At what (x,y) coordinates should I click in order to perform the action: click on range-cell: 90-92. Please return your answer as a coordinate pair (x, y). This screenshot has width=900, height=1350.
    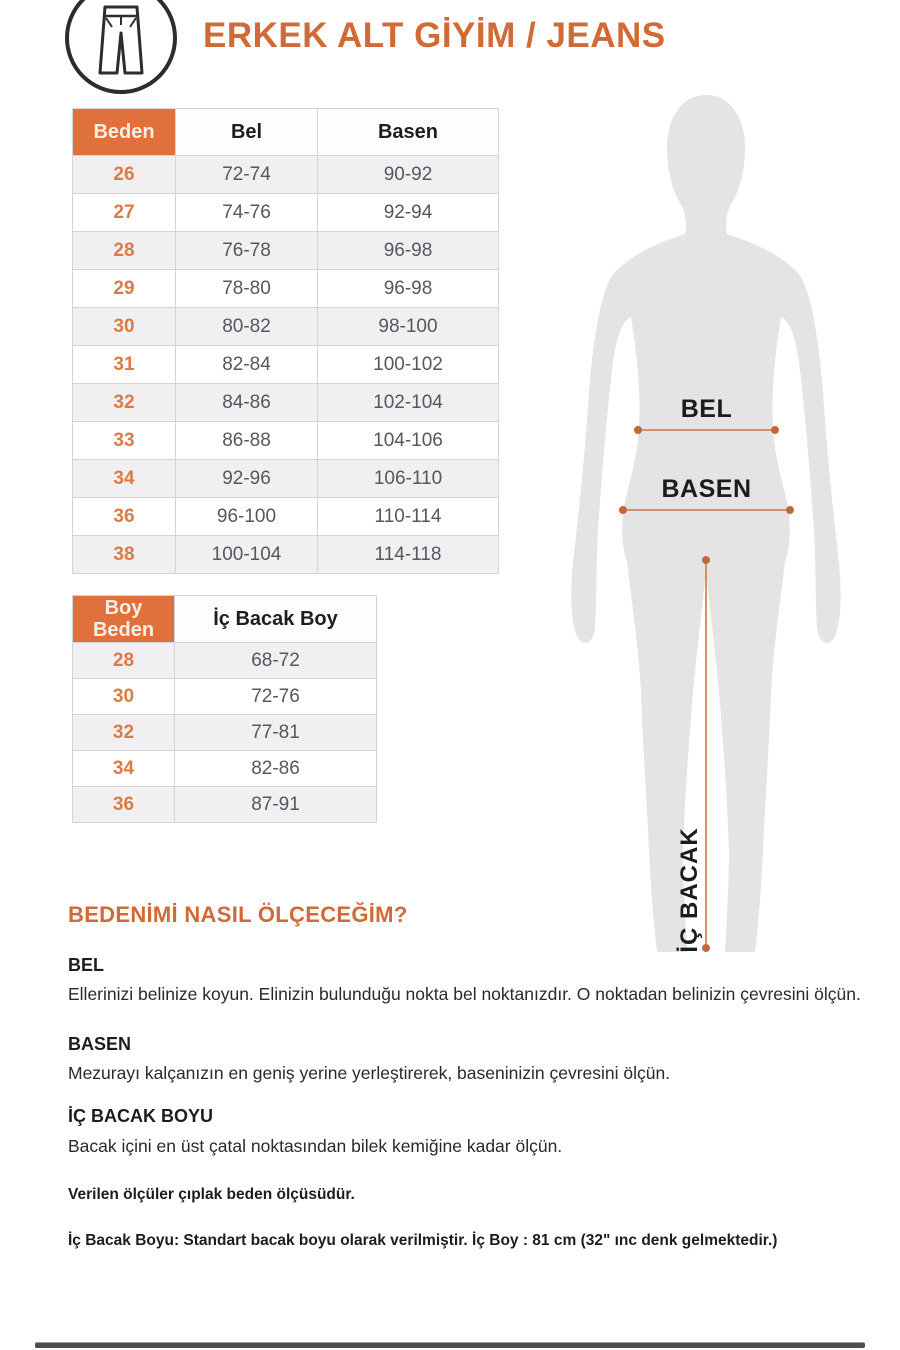
    Looking at the image, I should click on (408, 174).